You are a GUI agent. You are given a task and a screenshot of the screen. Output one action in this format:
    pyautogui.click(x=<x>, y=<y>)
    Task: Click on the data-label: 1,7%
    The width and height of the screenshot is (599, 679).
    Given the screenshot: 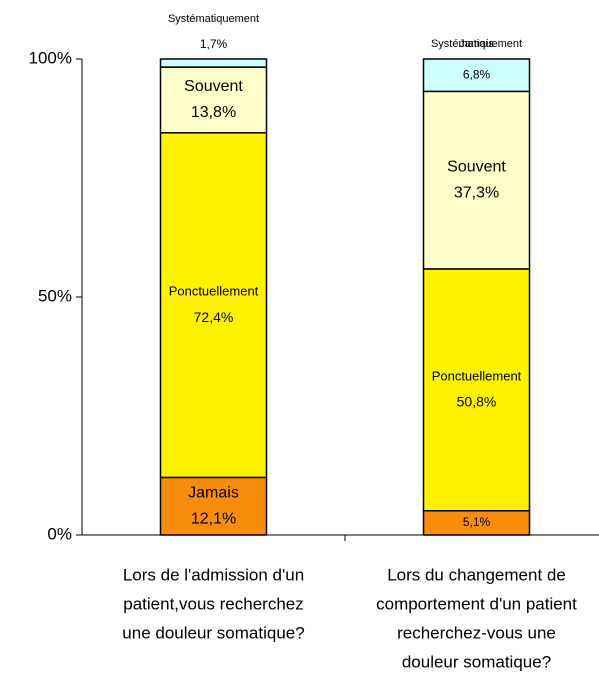 What is the action you would take?
    pyautogui.click(x=214, y=44)
    